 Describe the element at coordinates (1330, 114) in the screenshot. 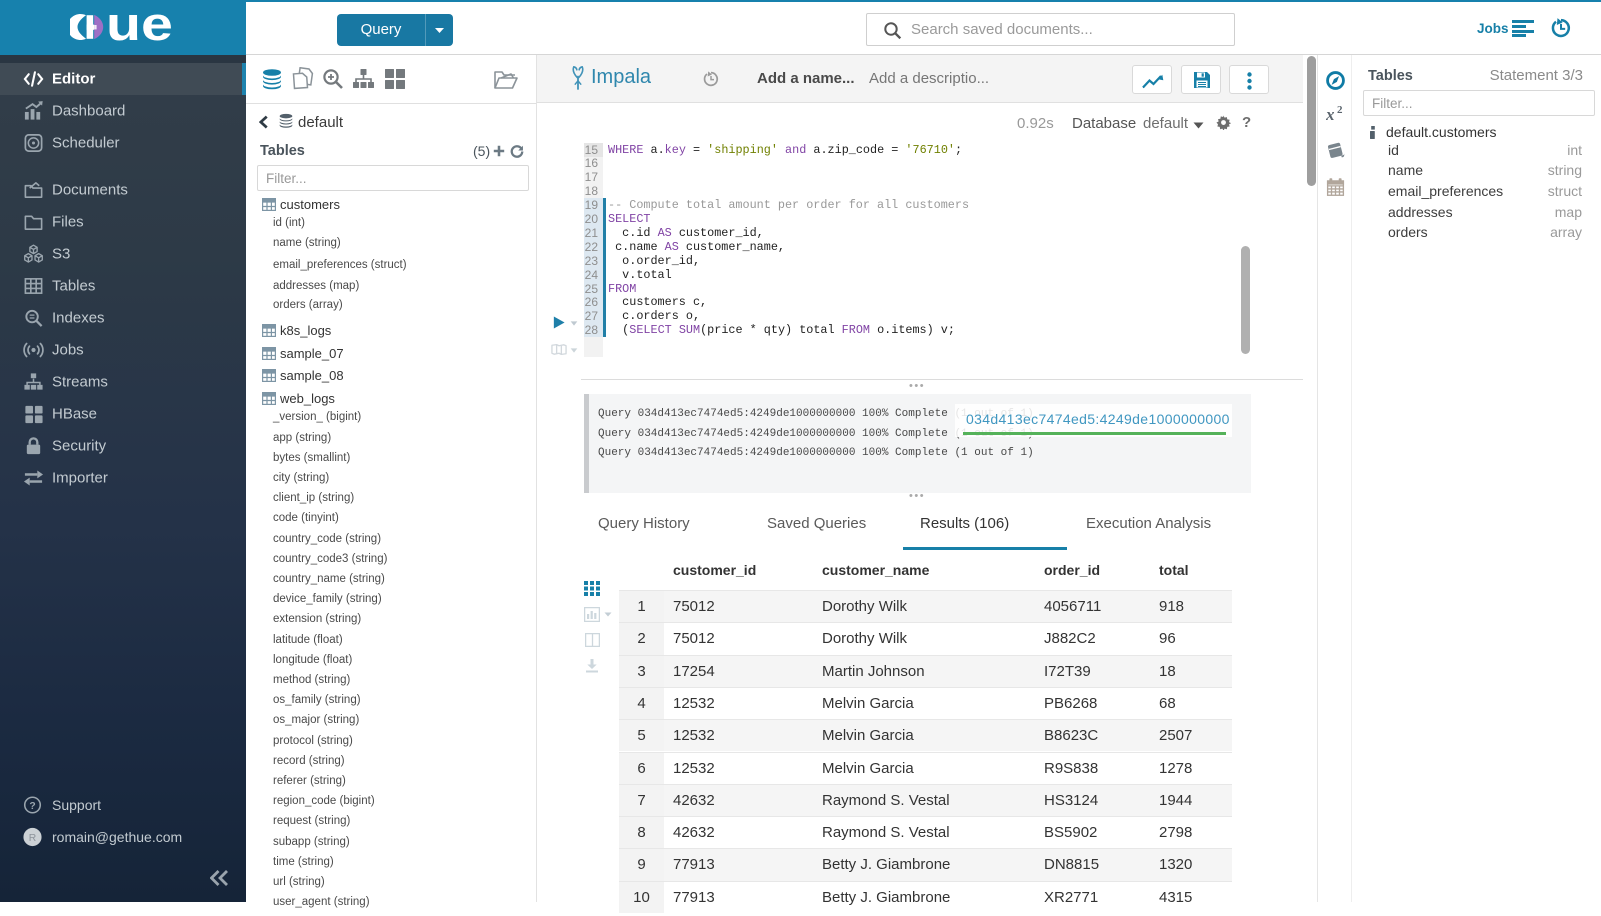

I see `svg-text: x` at that location.